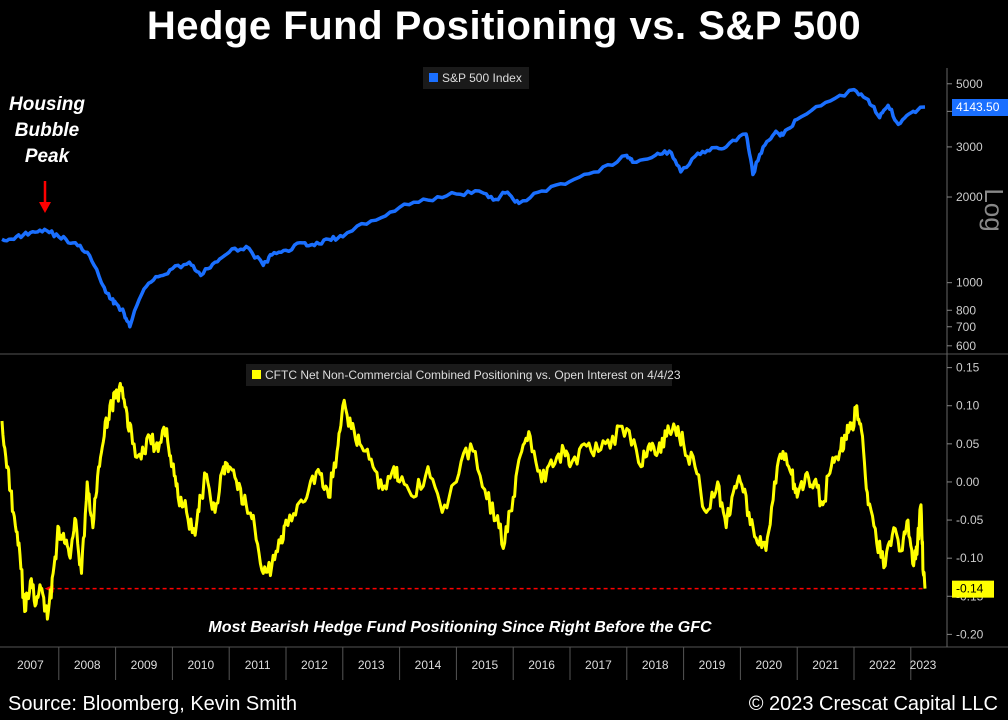  I want to click on cftc-last-badge: -0.14, so click(973, 589).